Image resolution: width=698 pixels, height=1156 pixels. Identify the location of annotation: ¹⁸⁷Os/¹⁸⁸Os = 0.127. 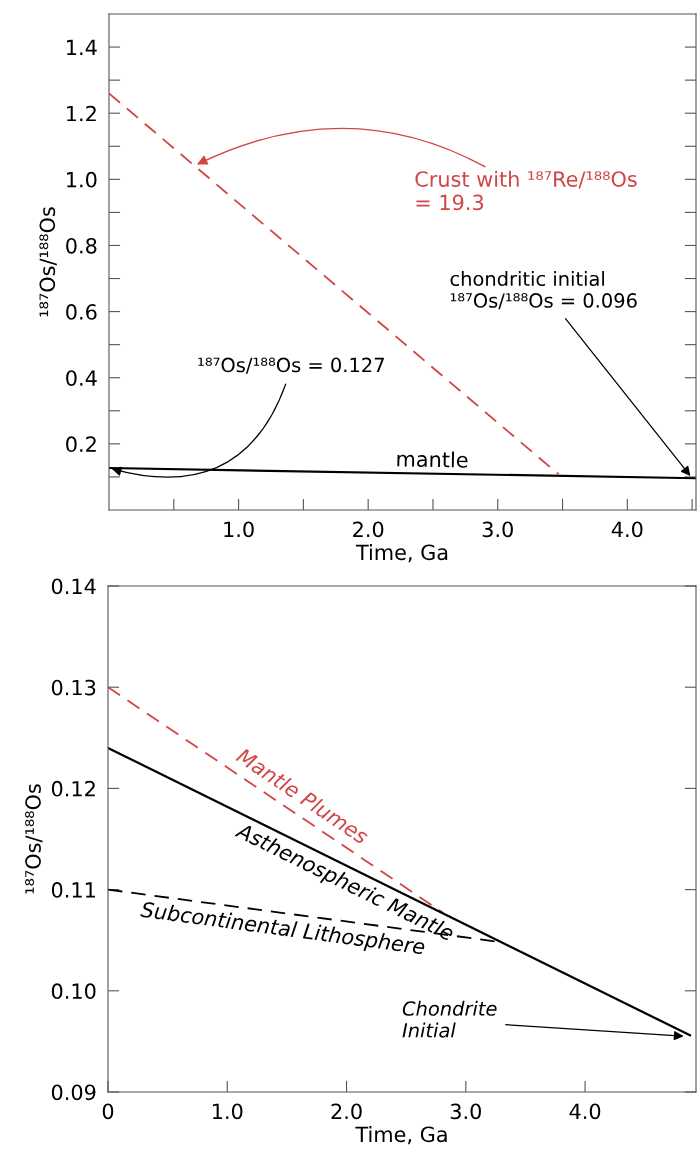
(291, 365).